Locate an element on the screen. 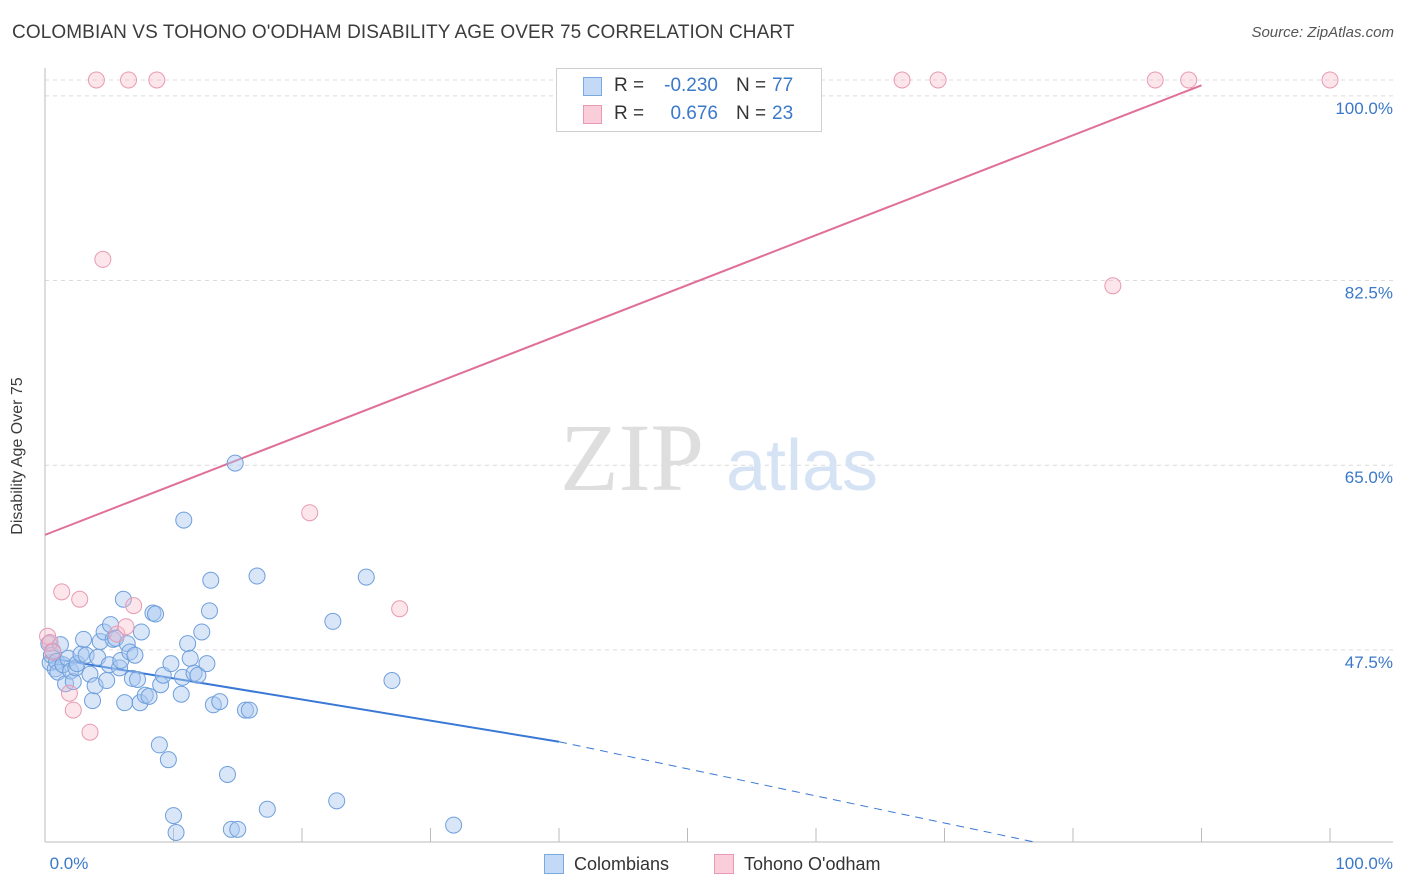 This screenshot has height=892, width=1406. trend-line-colombians is located at coordinates (302, 699).